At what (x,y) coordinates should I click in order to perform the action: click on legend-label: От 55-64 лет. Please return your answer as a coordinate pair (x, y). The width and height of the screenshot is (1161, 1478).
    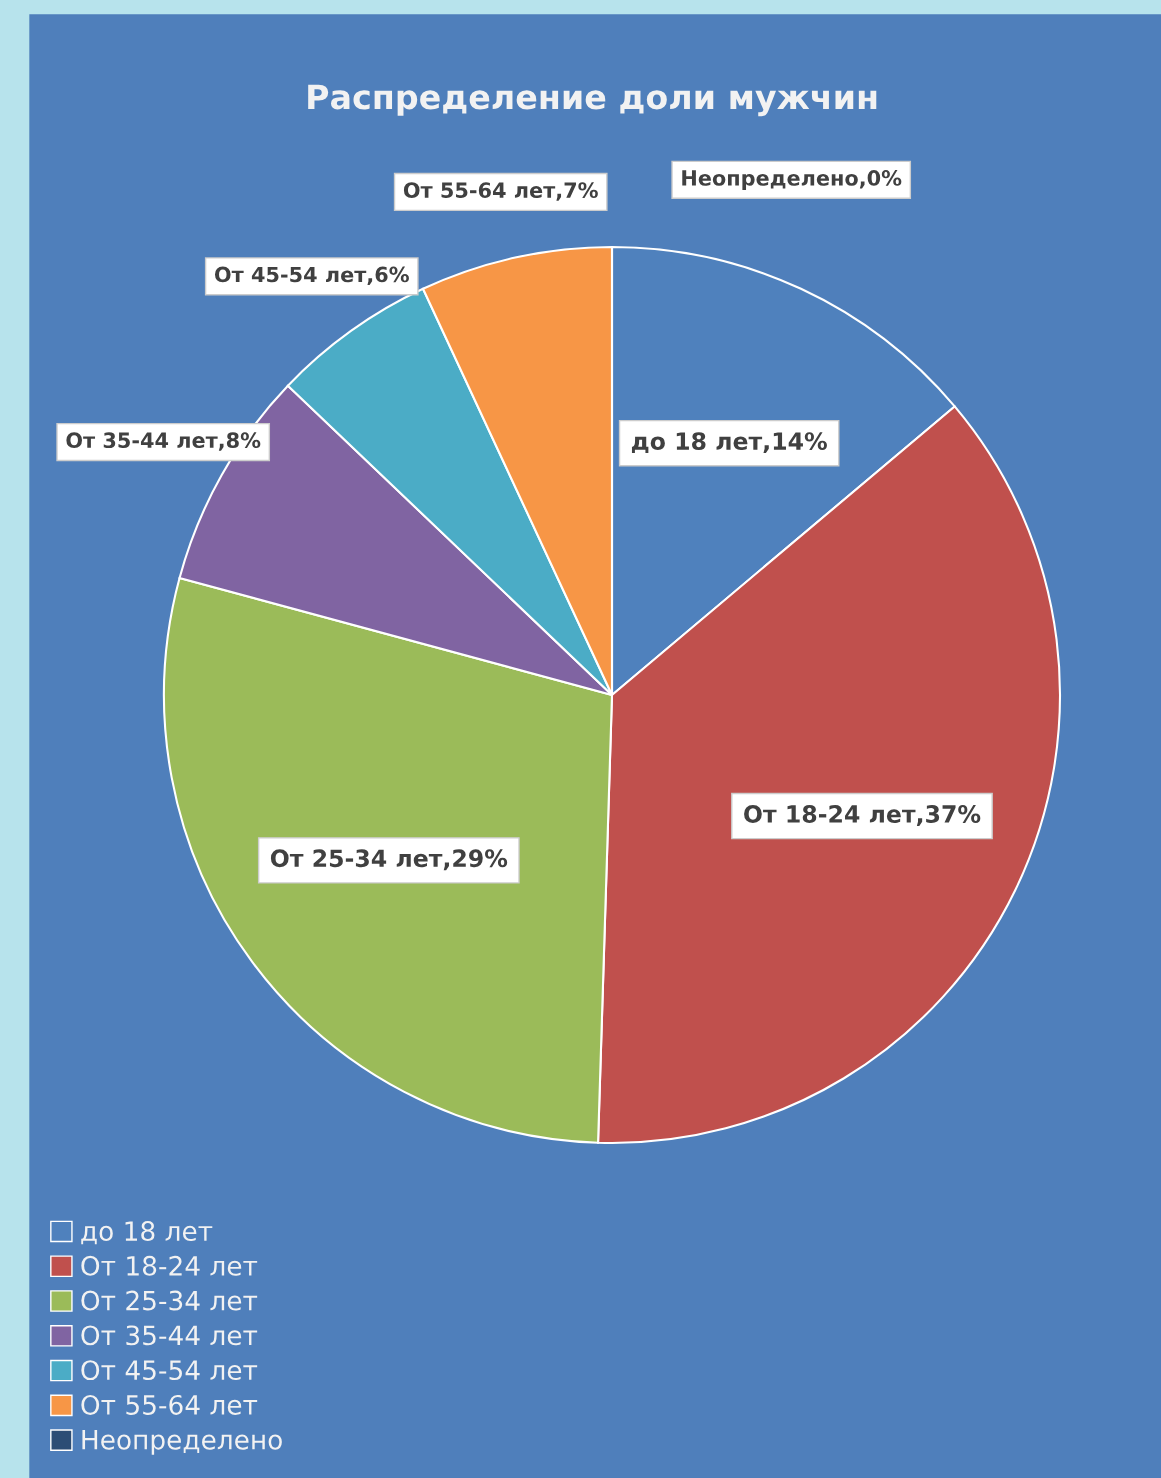
    Looking at the image, I should click on (169, 1404).